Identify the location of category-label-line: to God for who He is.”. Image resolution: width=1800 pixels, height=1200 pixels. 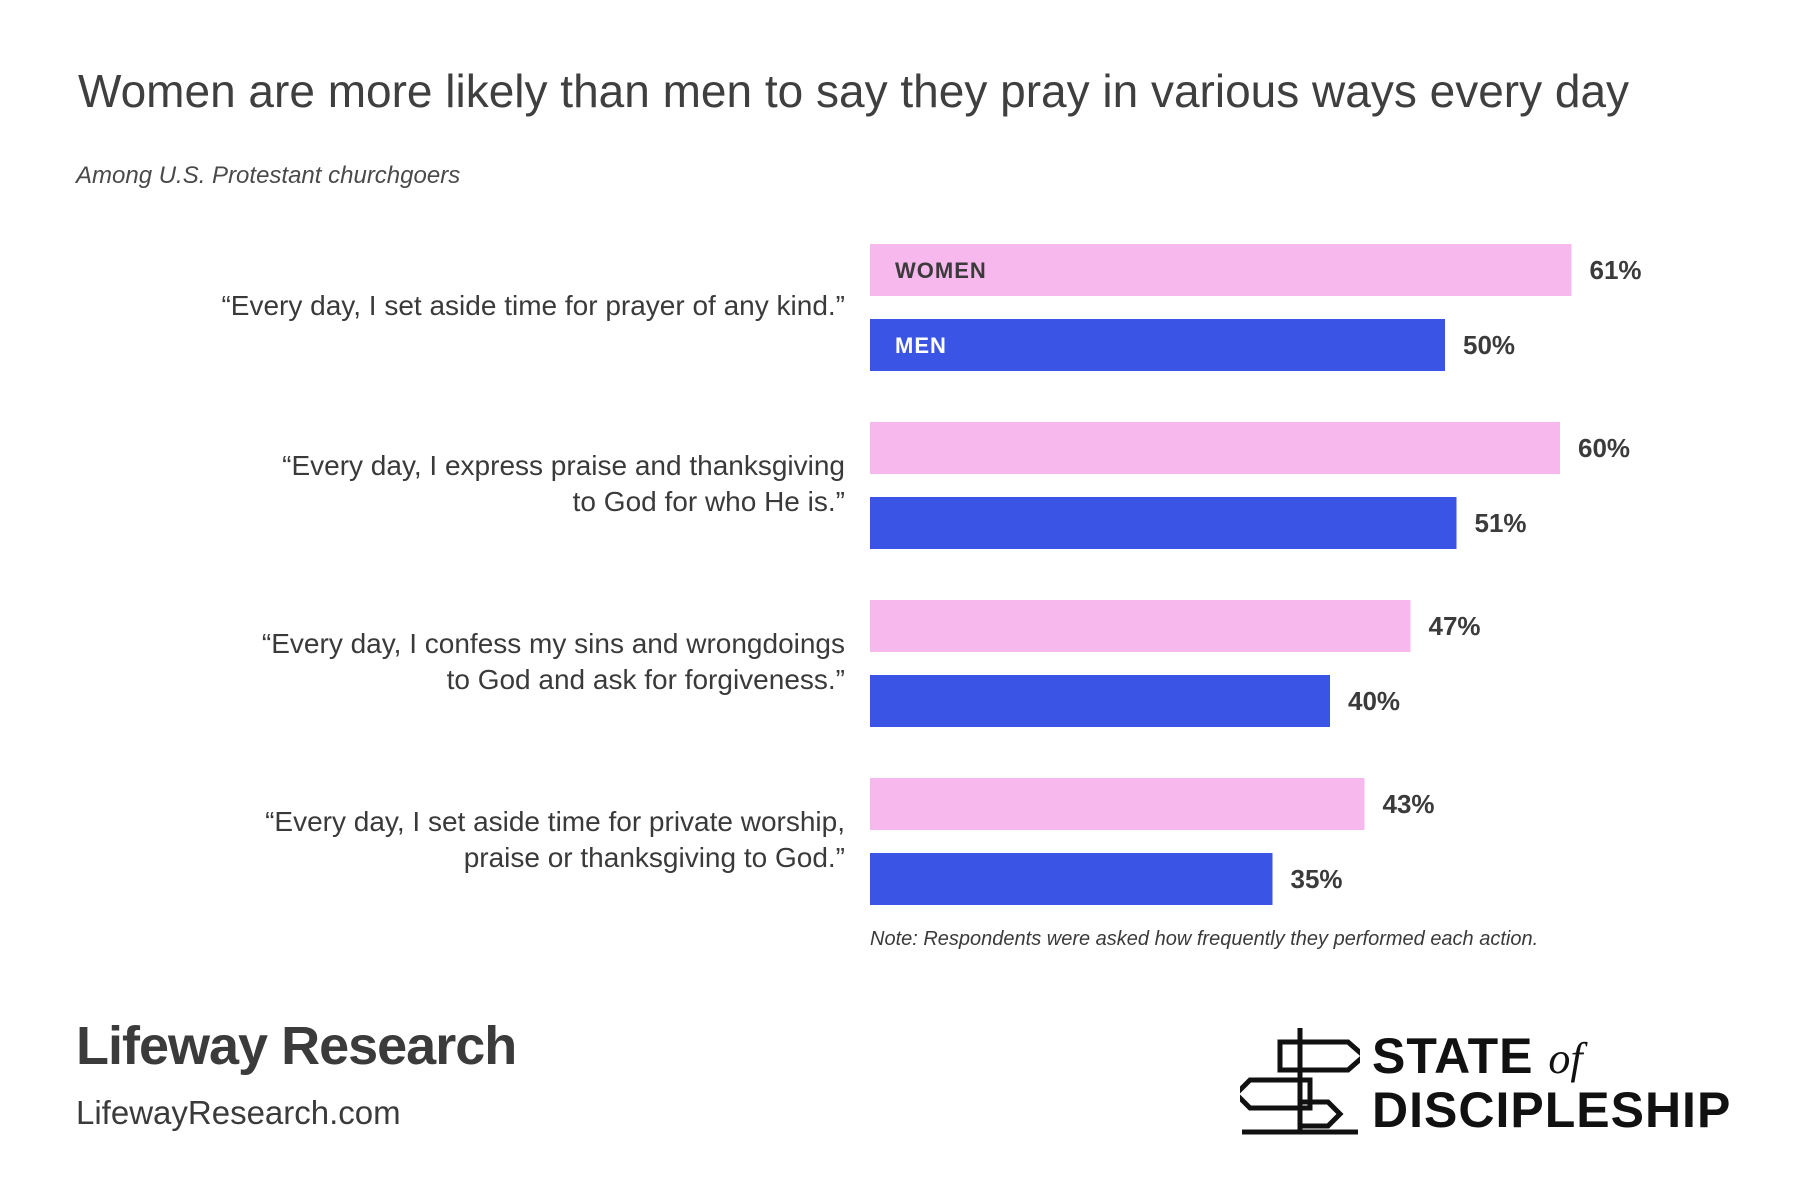
(708, 501).